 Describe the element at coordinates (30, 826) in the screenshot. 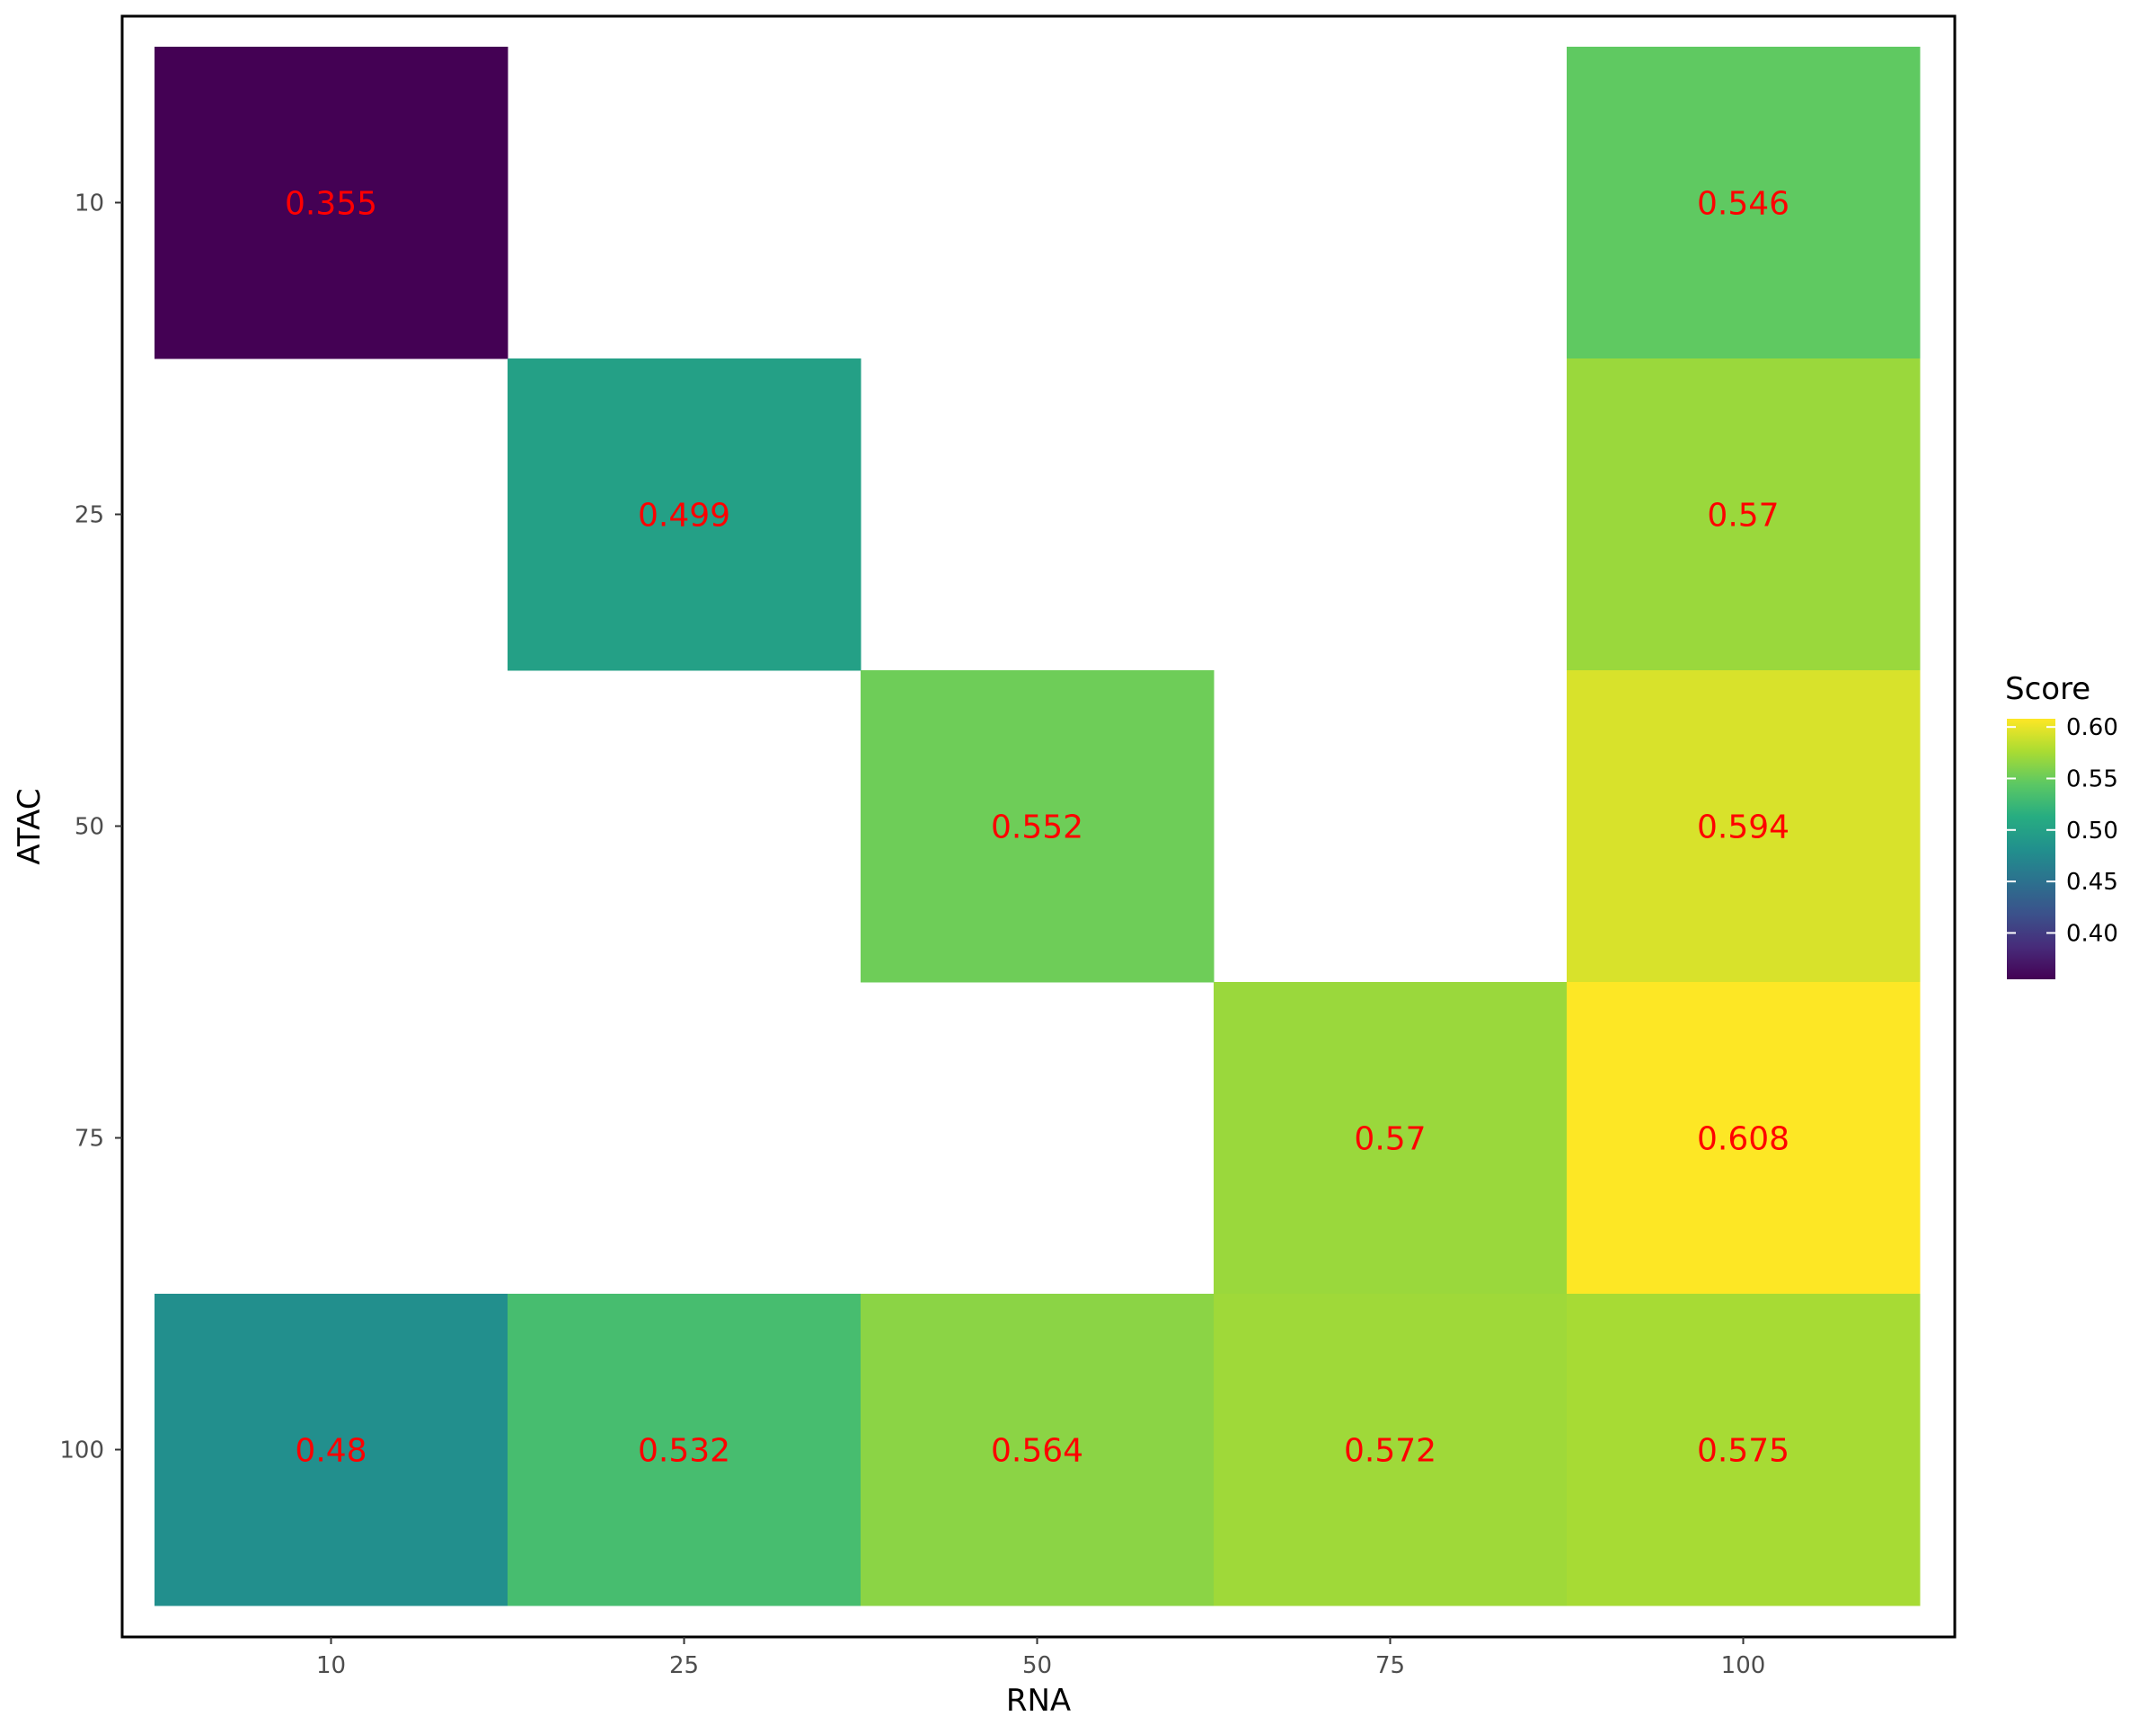

I see `y-axis-title: ATAC` at that location.